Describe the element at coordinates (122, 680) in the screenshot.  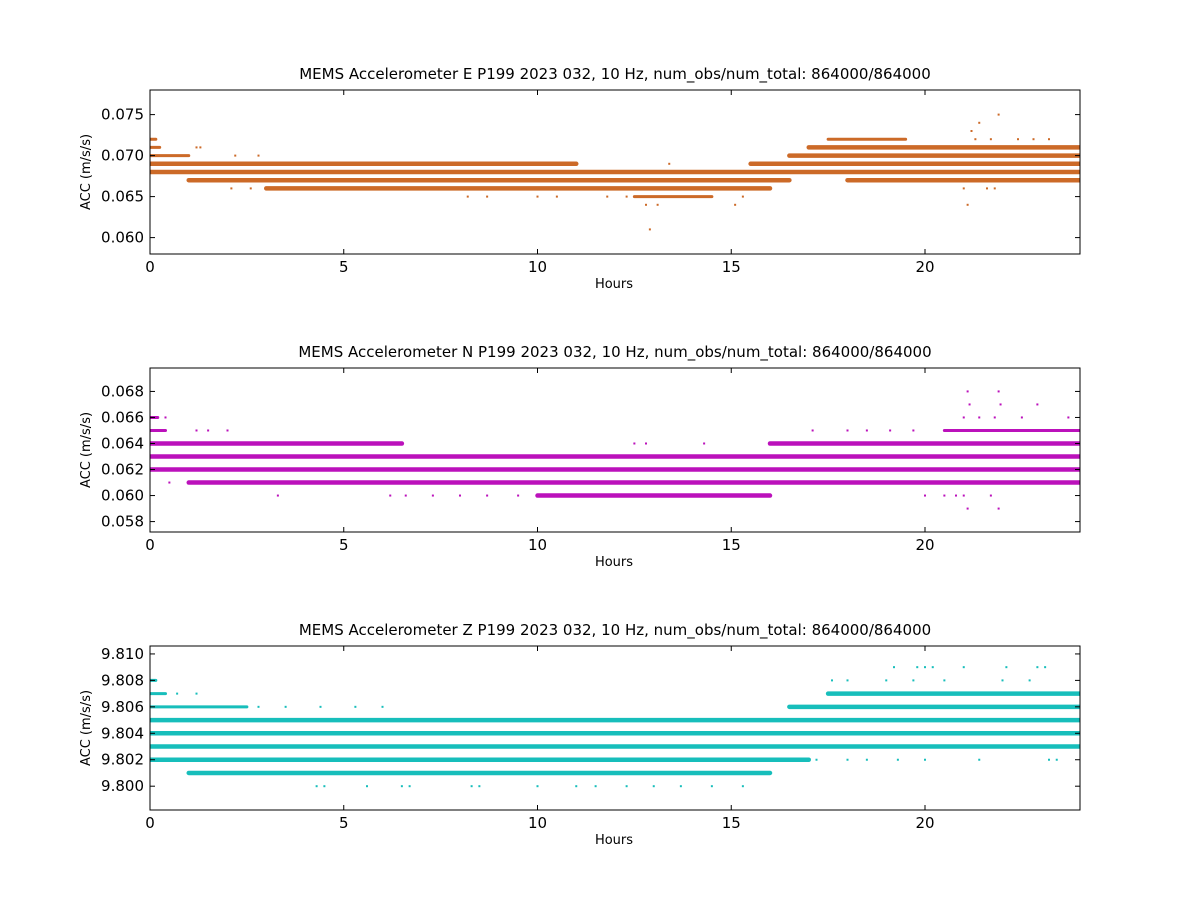
I see `y-tick-label: 9.808` at that location.